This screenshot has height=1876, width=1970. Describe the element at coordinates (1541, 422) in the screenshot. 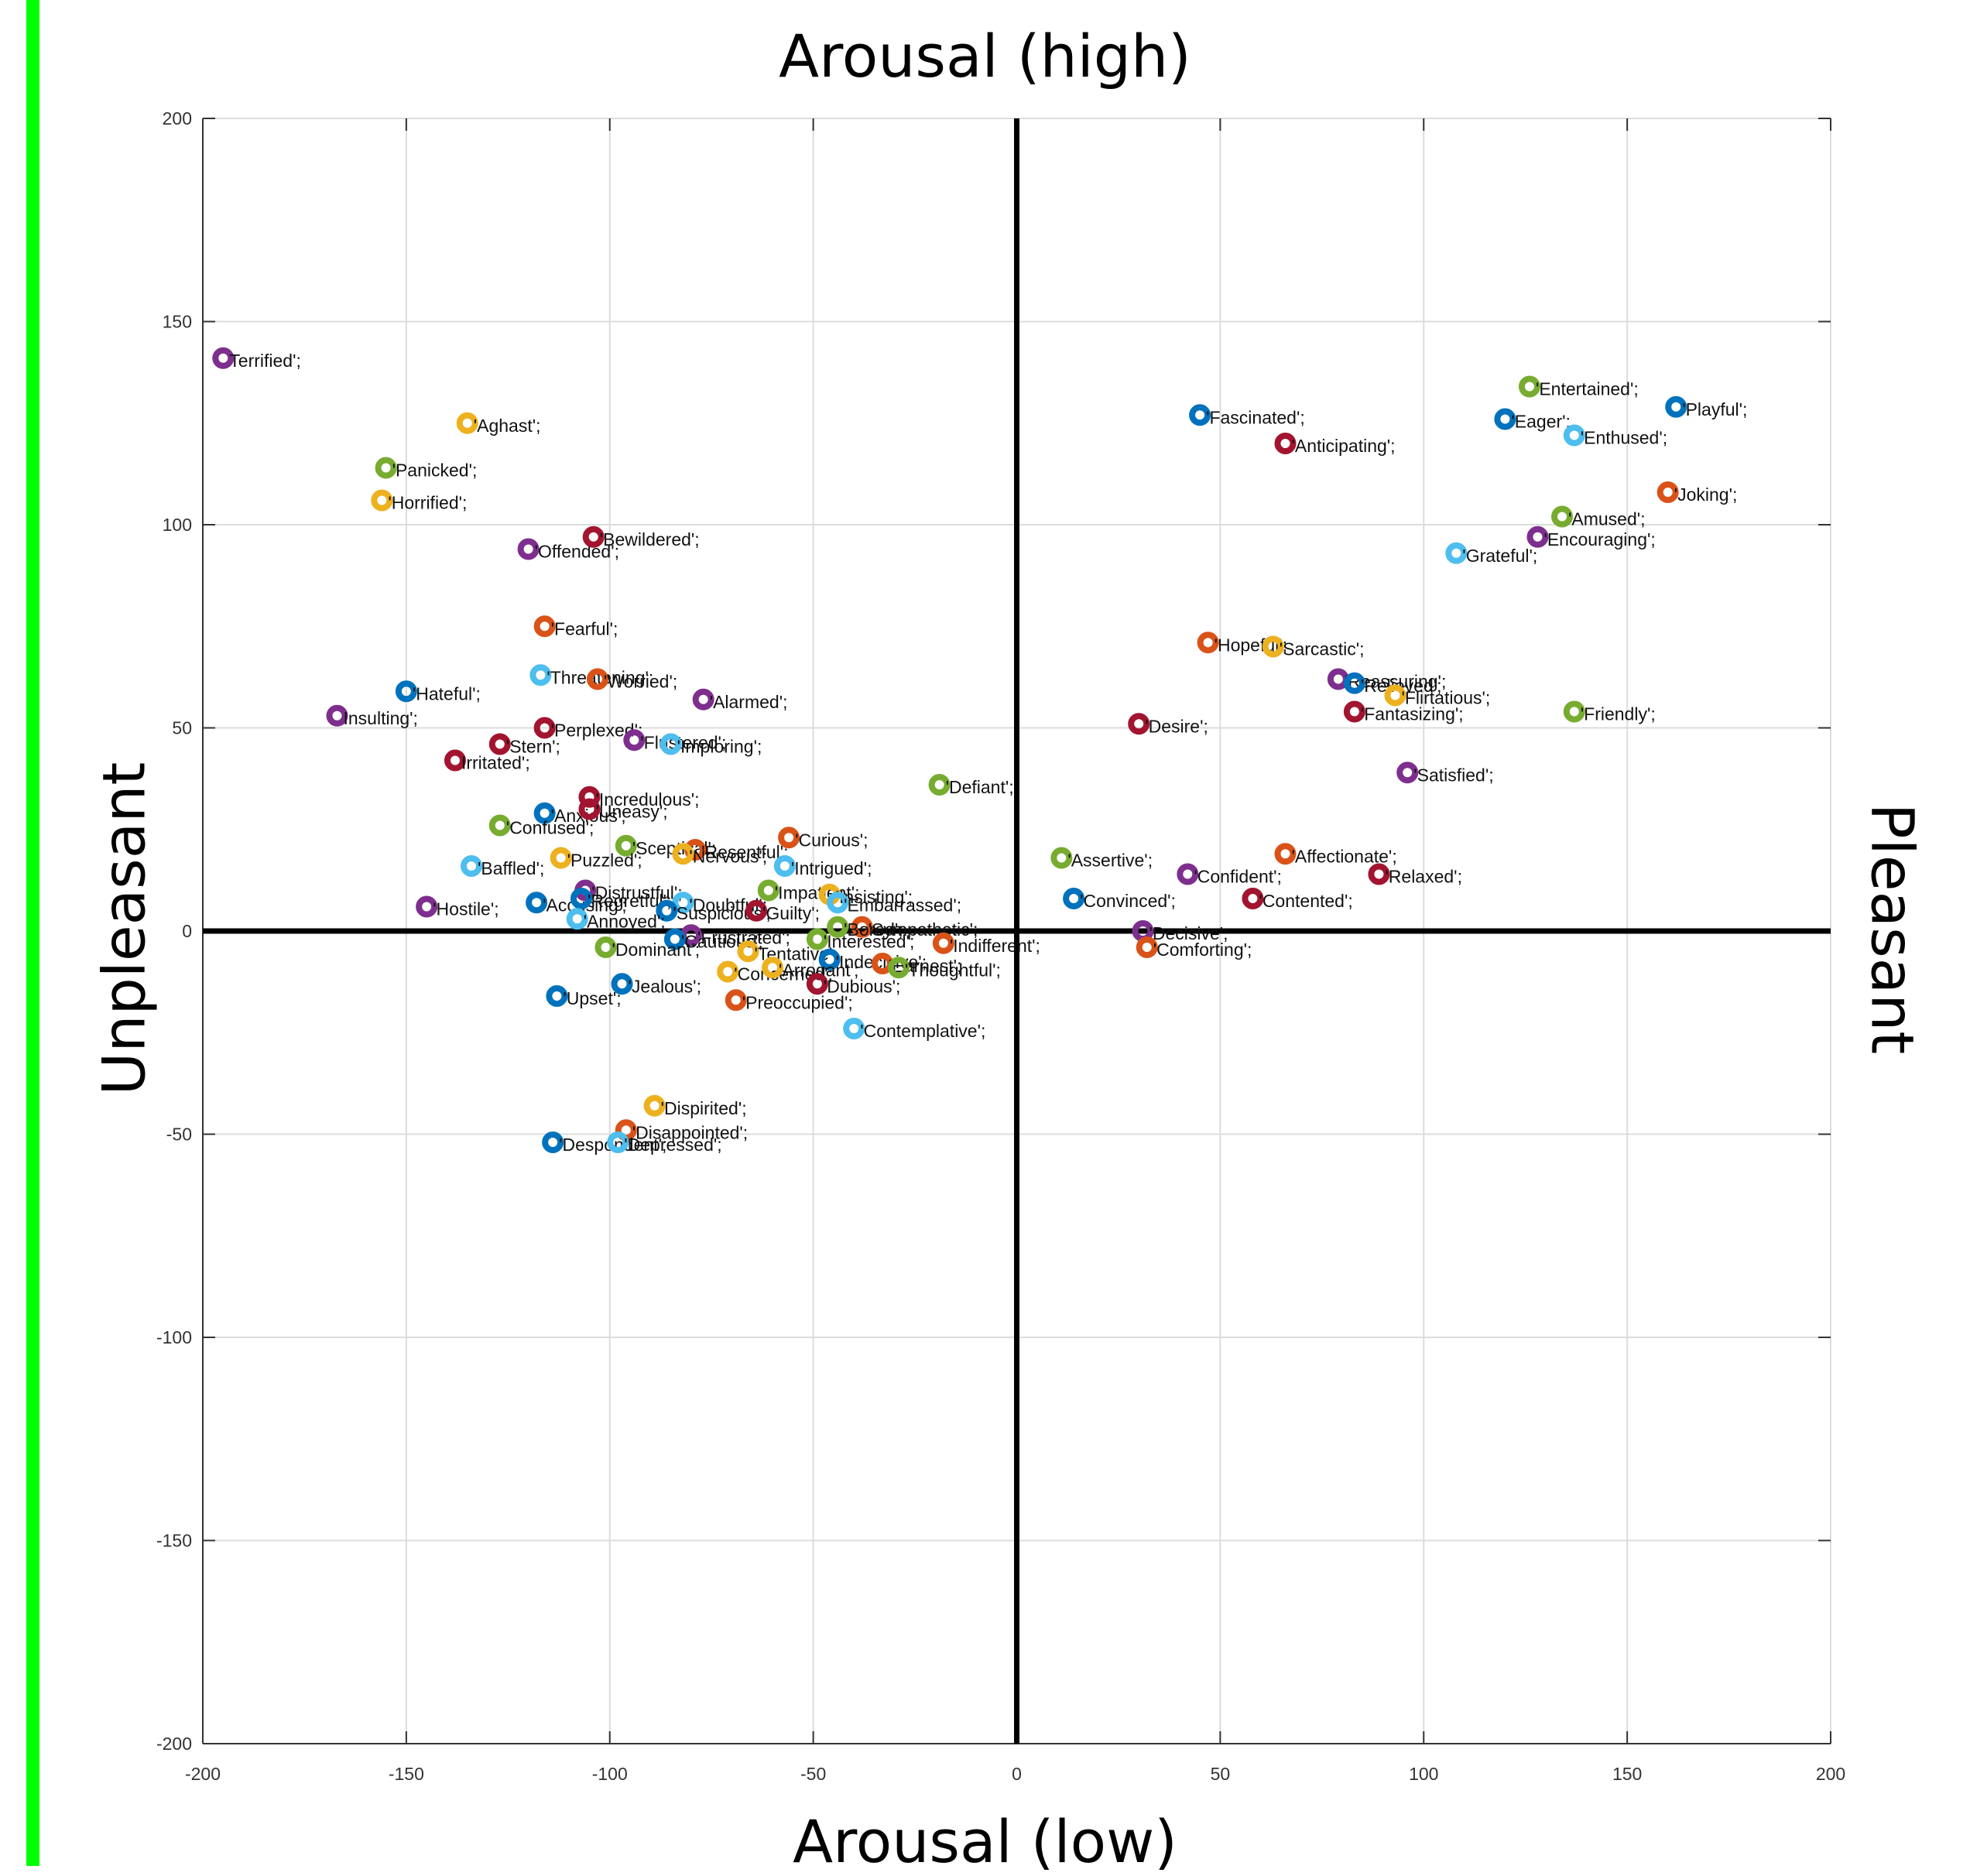

I see `point-label: 'Eager';` at that location.